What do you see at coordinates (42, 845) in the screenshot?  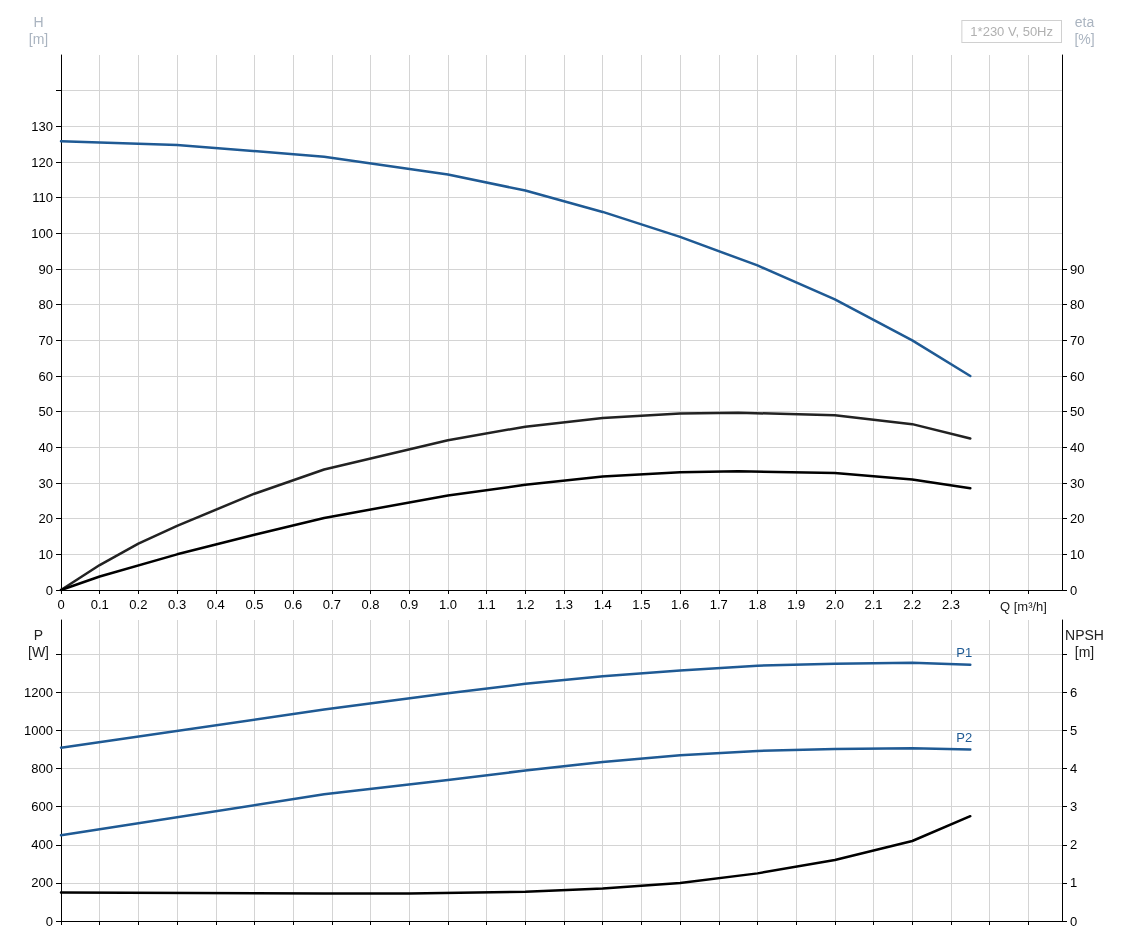 I see `y-tick-label: 400` at bounding box center [42, 845].